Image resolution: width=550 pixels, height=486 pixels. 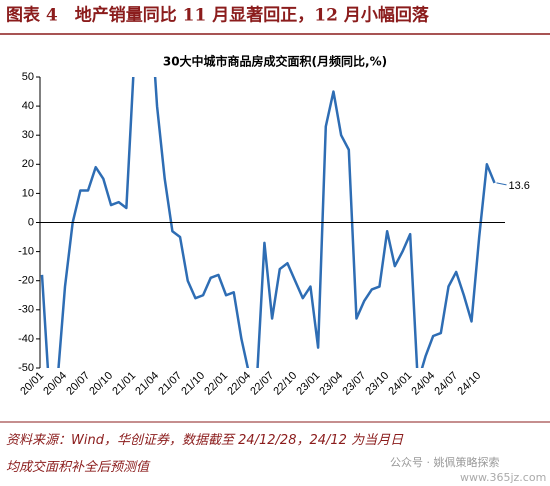 I want to click on y-tick-label: 50, so click(x=28, y=77).